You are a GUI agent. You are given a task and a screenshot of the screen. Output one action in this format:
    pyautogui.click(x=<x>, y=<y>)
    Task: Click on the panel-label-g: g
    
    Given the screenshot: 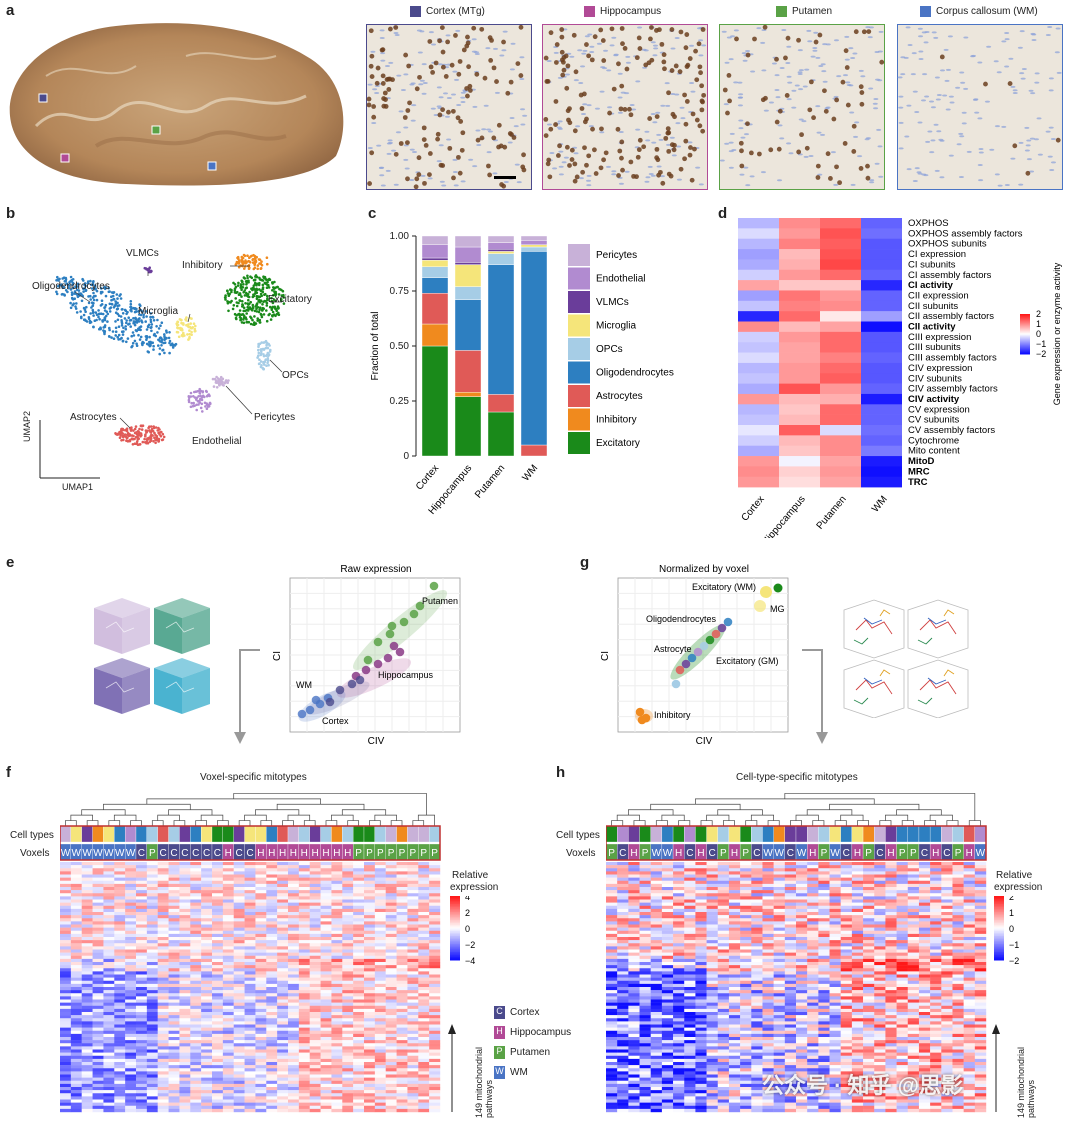 What is the action you would take?
    pyautogui.click(x=585, y=562)
    